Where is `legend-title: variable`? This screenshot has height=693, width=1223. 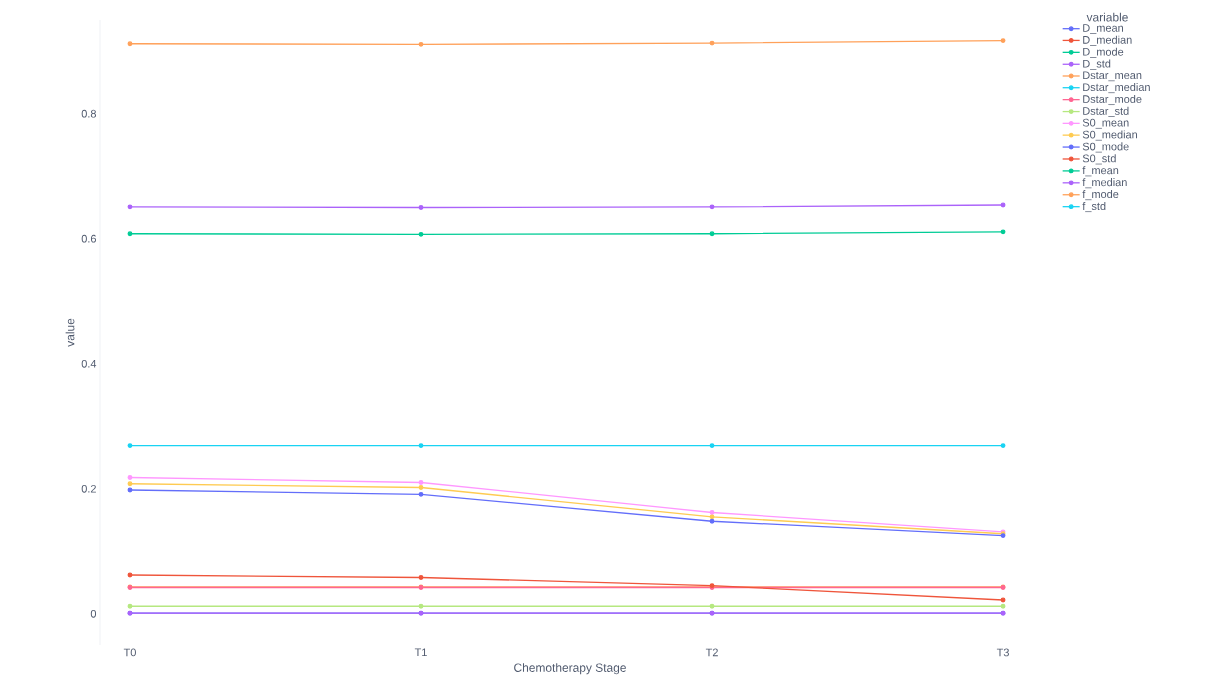
legend-title: variable is located at coordinates (1107, 17).